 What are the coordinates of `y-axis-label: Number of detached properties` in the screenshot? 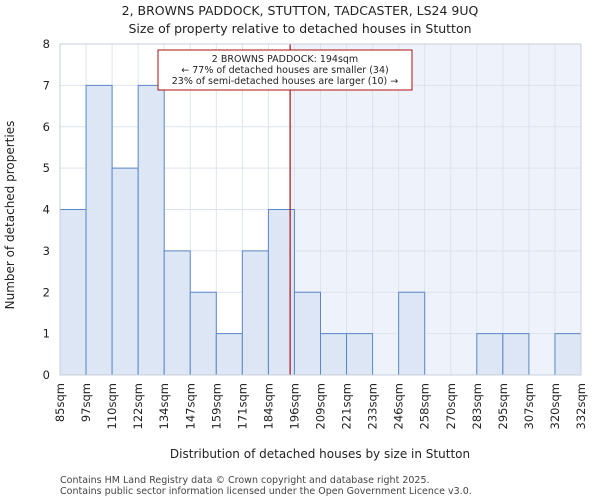 It's located at (10, 215).